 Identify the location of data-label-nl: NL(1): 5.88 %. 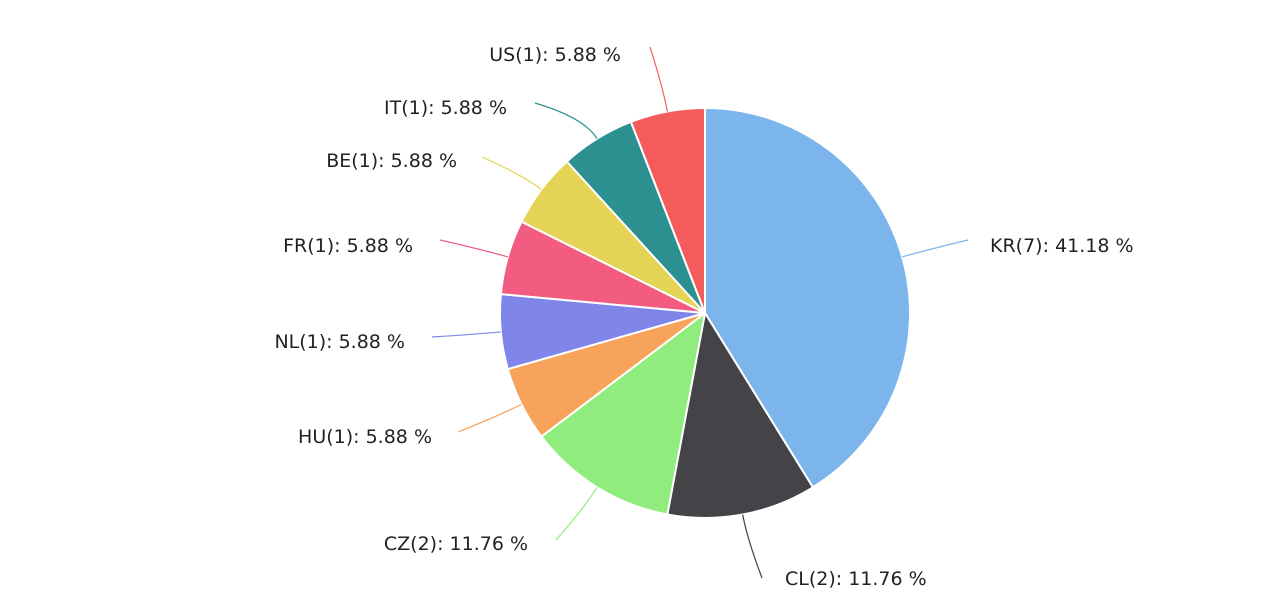
(339, 342).